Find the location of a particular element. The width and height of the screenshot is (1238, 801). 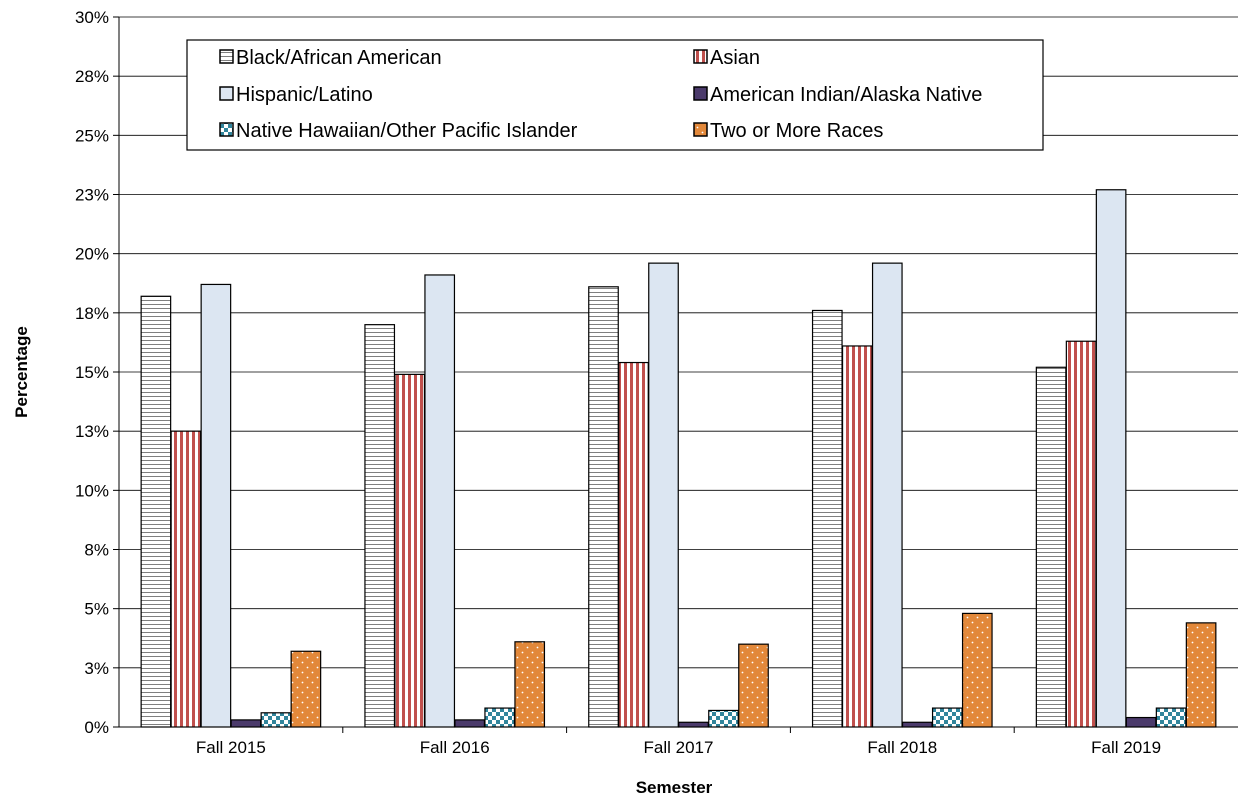

legend-label: Hispanic/Latino is located at coordinates (304, 95).